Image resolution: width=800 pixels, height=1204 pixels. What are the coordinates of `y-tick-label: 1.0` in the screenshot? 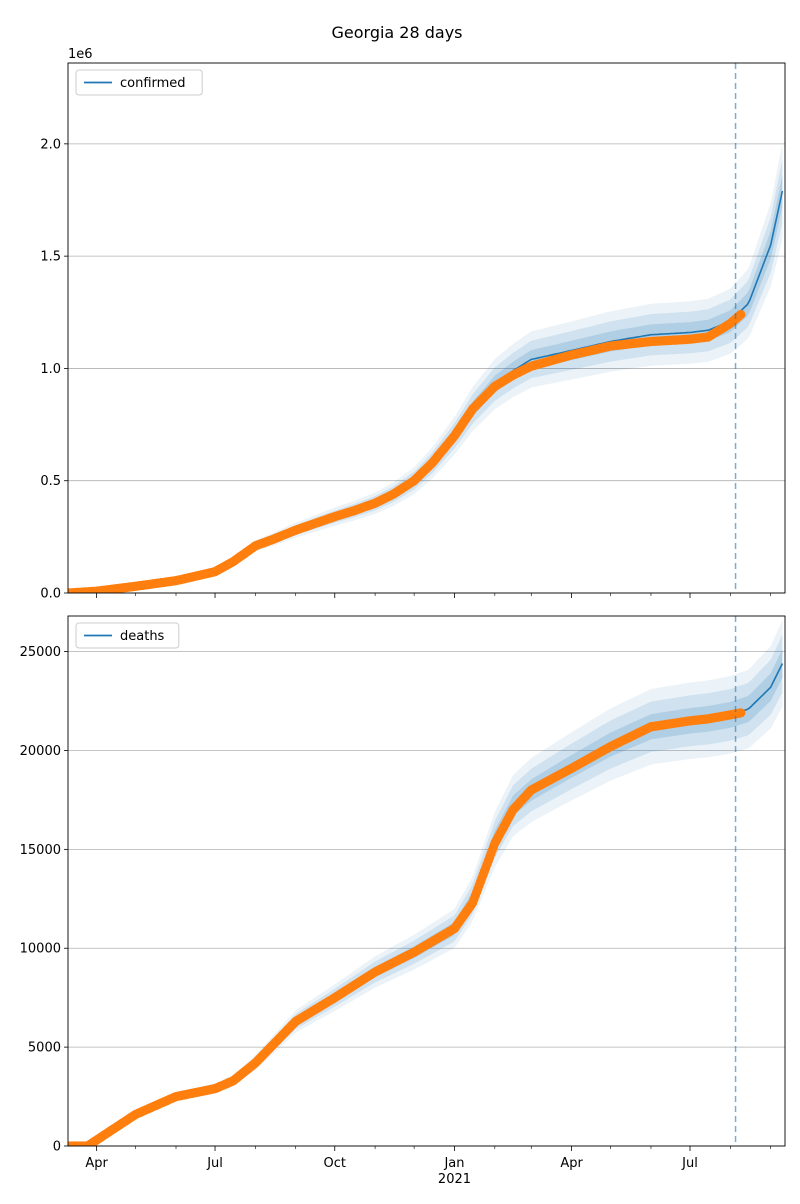 It's located at (50, 369).